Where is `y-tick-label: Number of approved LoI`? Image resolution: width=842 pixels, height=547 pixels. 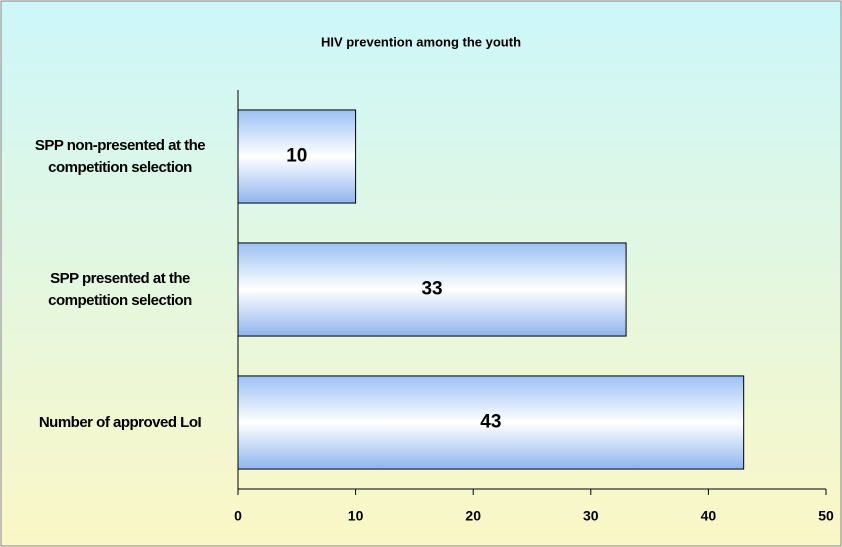
y-tick-label: Number of approved LoI is located at coordinates (120, 422).